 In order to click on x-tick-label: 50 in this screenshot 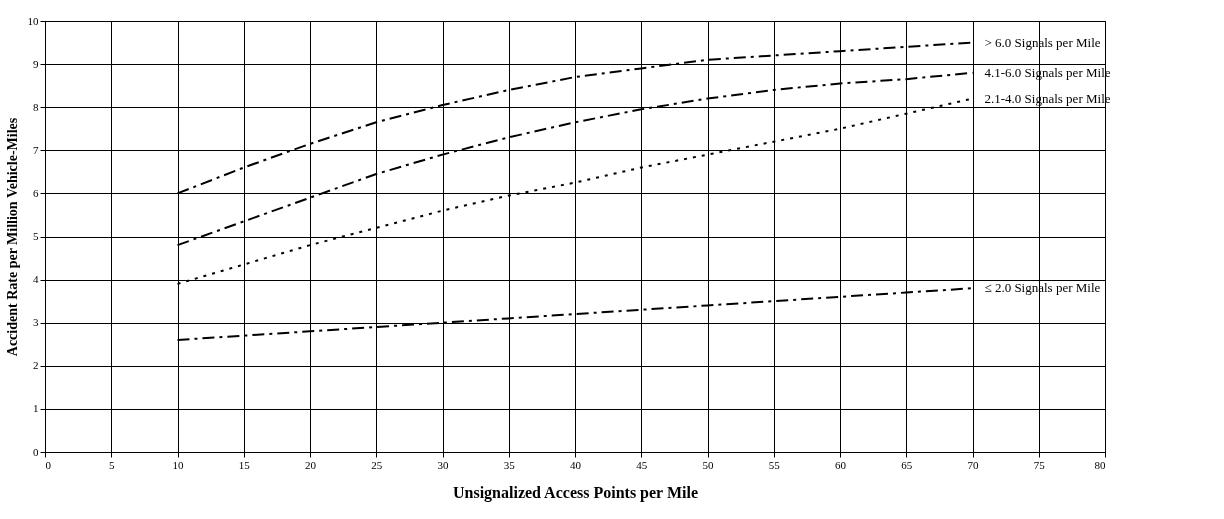, I will do `click(708, 464)`.